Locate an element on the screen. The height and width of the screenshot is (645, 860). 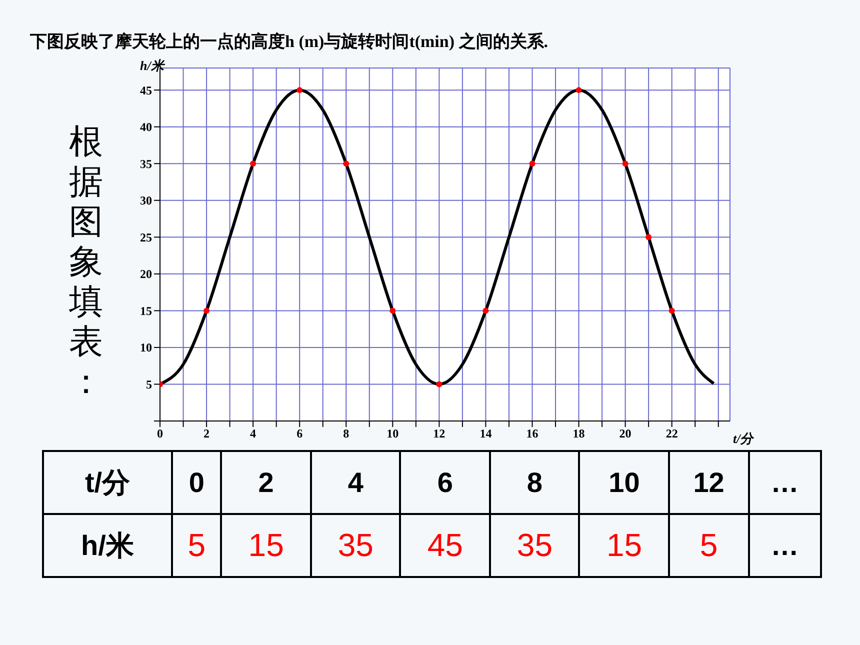
y-tick-label: 40 is located at coordinates (146, 127).